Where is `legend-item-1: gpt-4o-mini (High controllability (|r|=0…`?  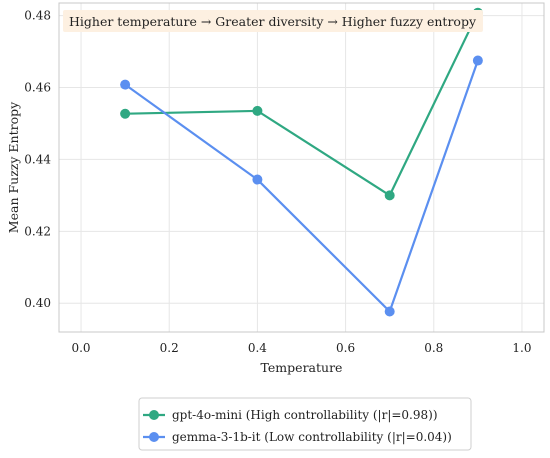 legend-item-1: gpt-4o-mini (High controllability (|r|=0… is located at coordinates (290, 415).